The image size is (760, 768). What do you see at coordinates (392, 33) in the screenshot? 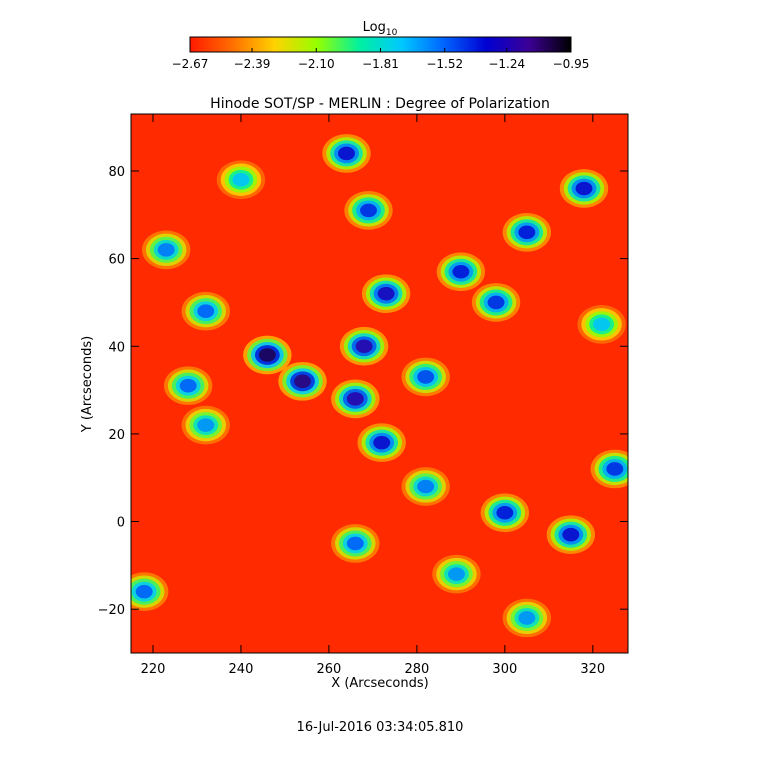
I see `colorbar-label-subscript: 10` at bounding box center [392, 33].